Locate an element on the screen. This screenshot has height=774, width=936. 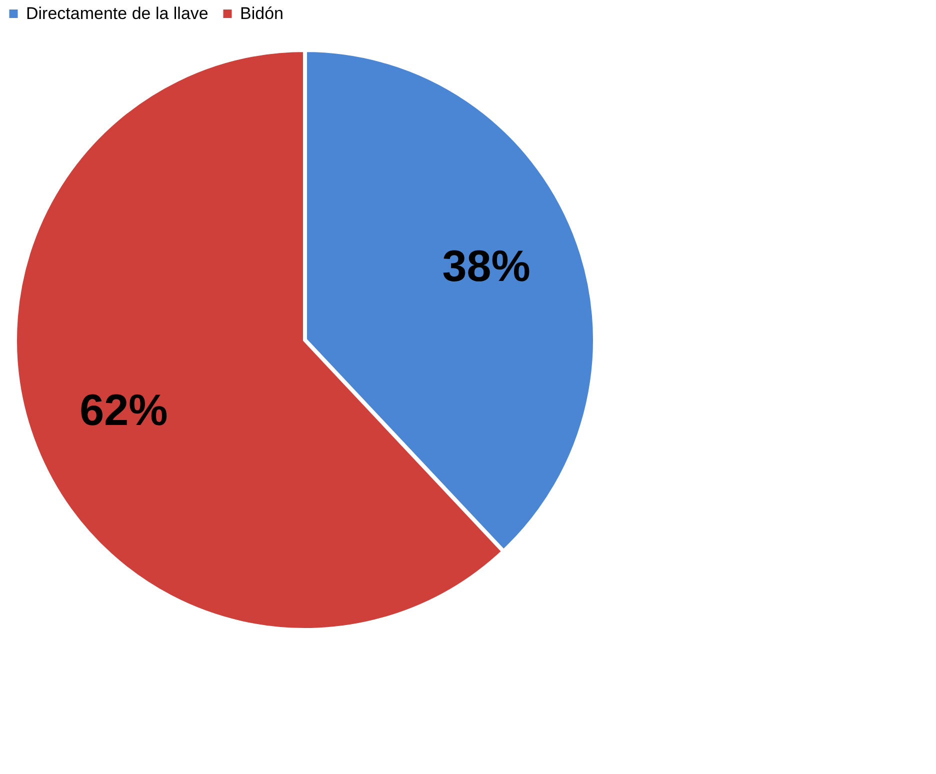
legend-label: Directamente de la llave is located at coordinates (117, 13).